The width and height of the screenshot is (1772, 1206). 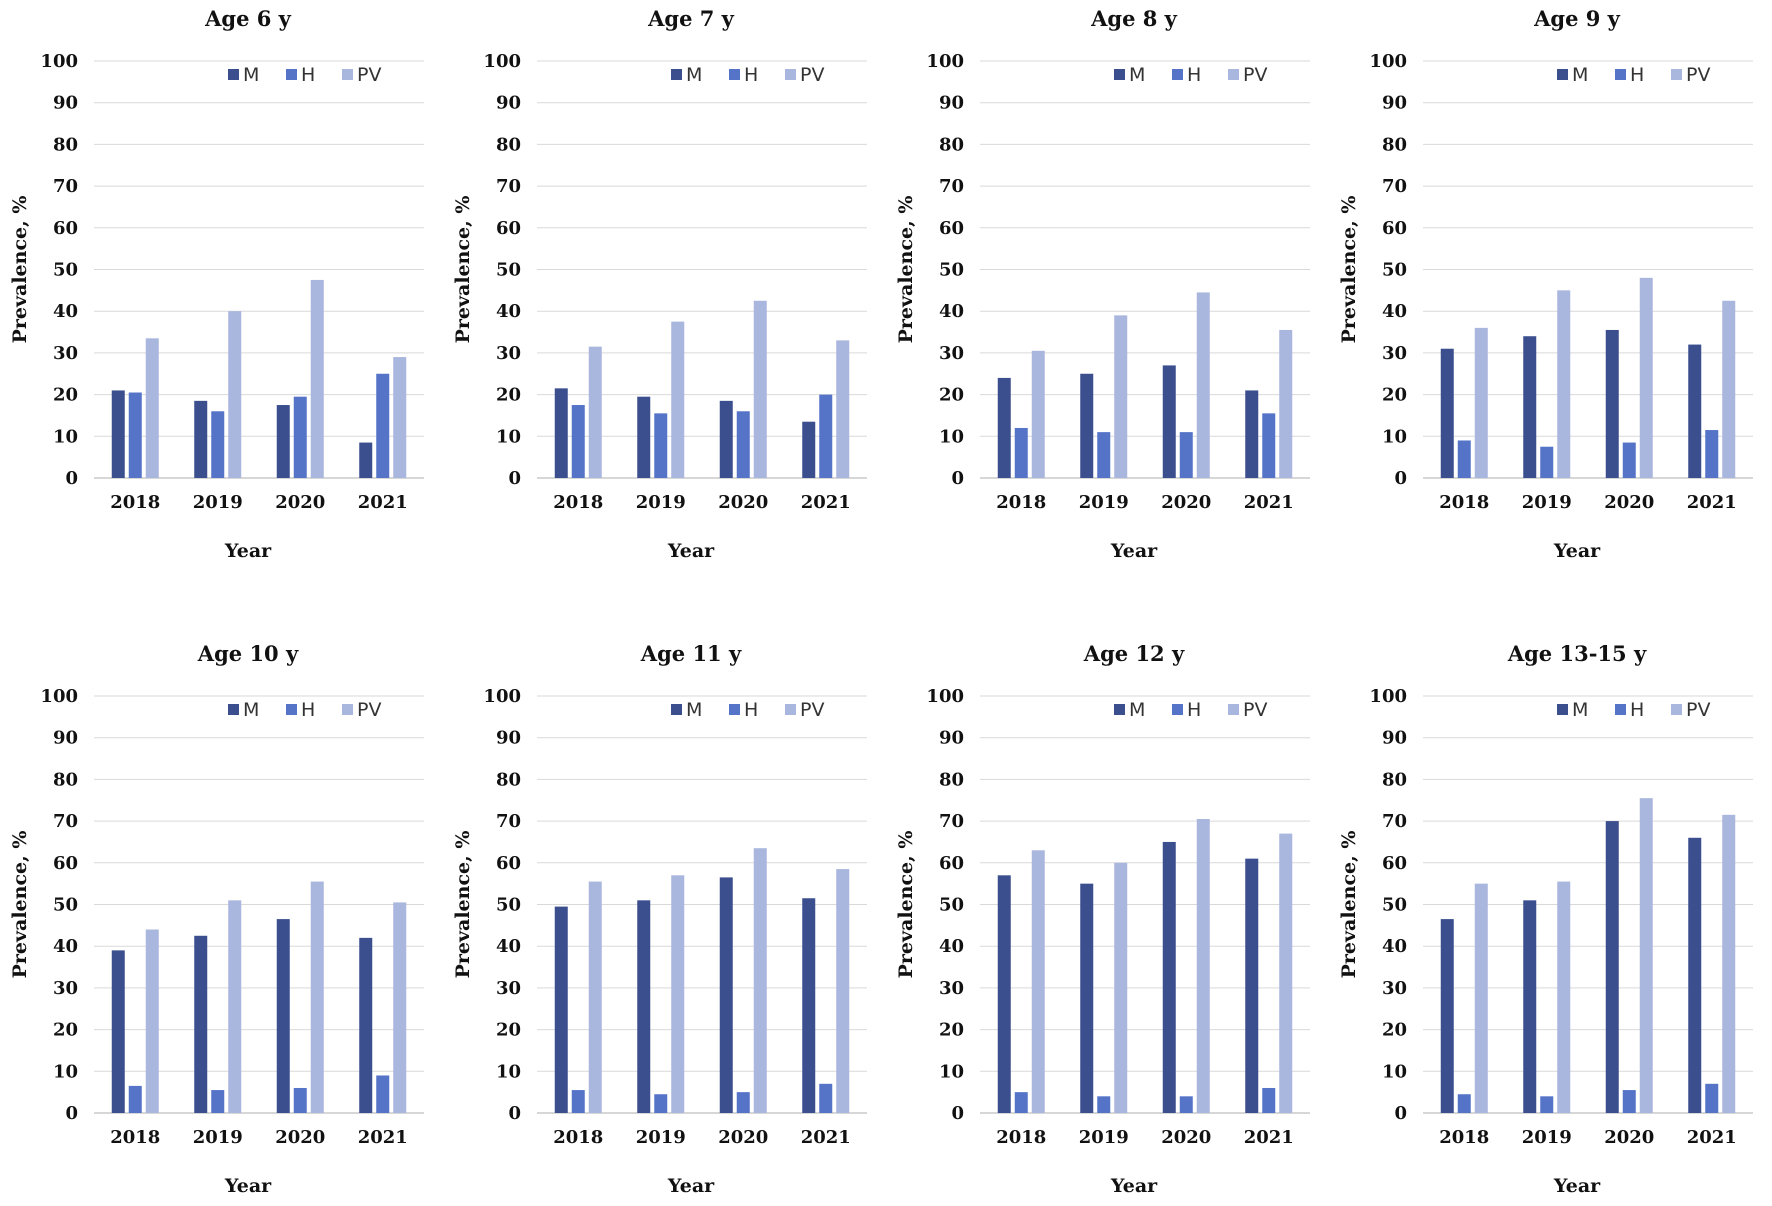 I want to click on chart-title: Age 13-15 y, so click(x=1577, y=653).